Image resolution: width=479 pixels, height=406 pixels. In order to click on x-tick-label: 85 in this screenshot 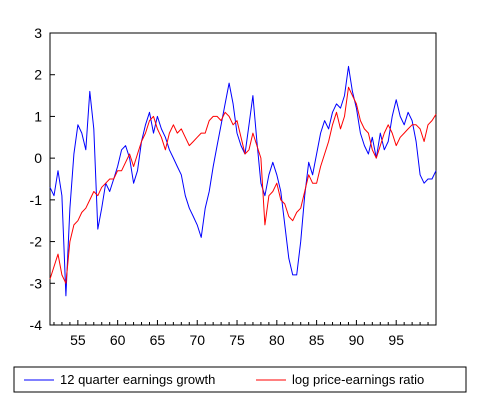, I will do `click(317, 340)`.